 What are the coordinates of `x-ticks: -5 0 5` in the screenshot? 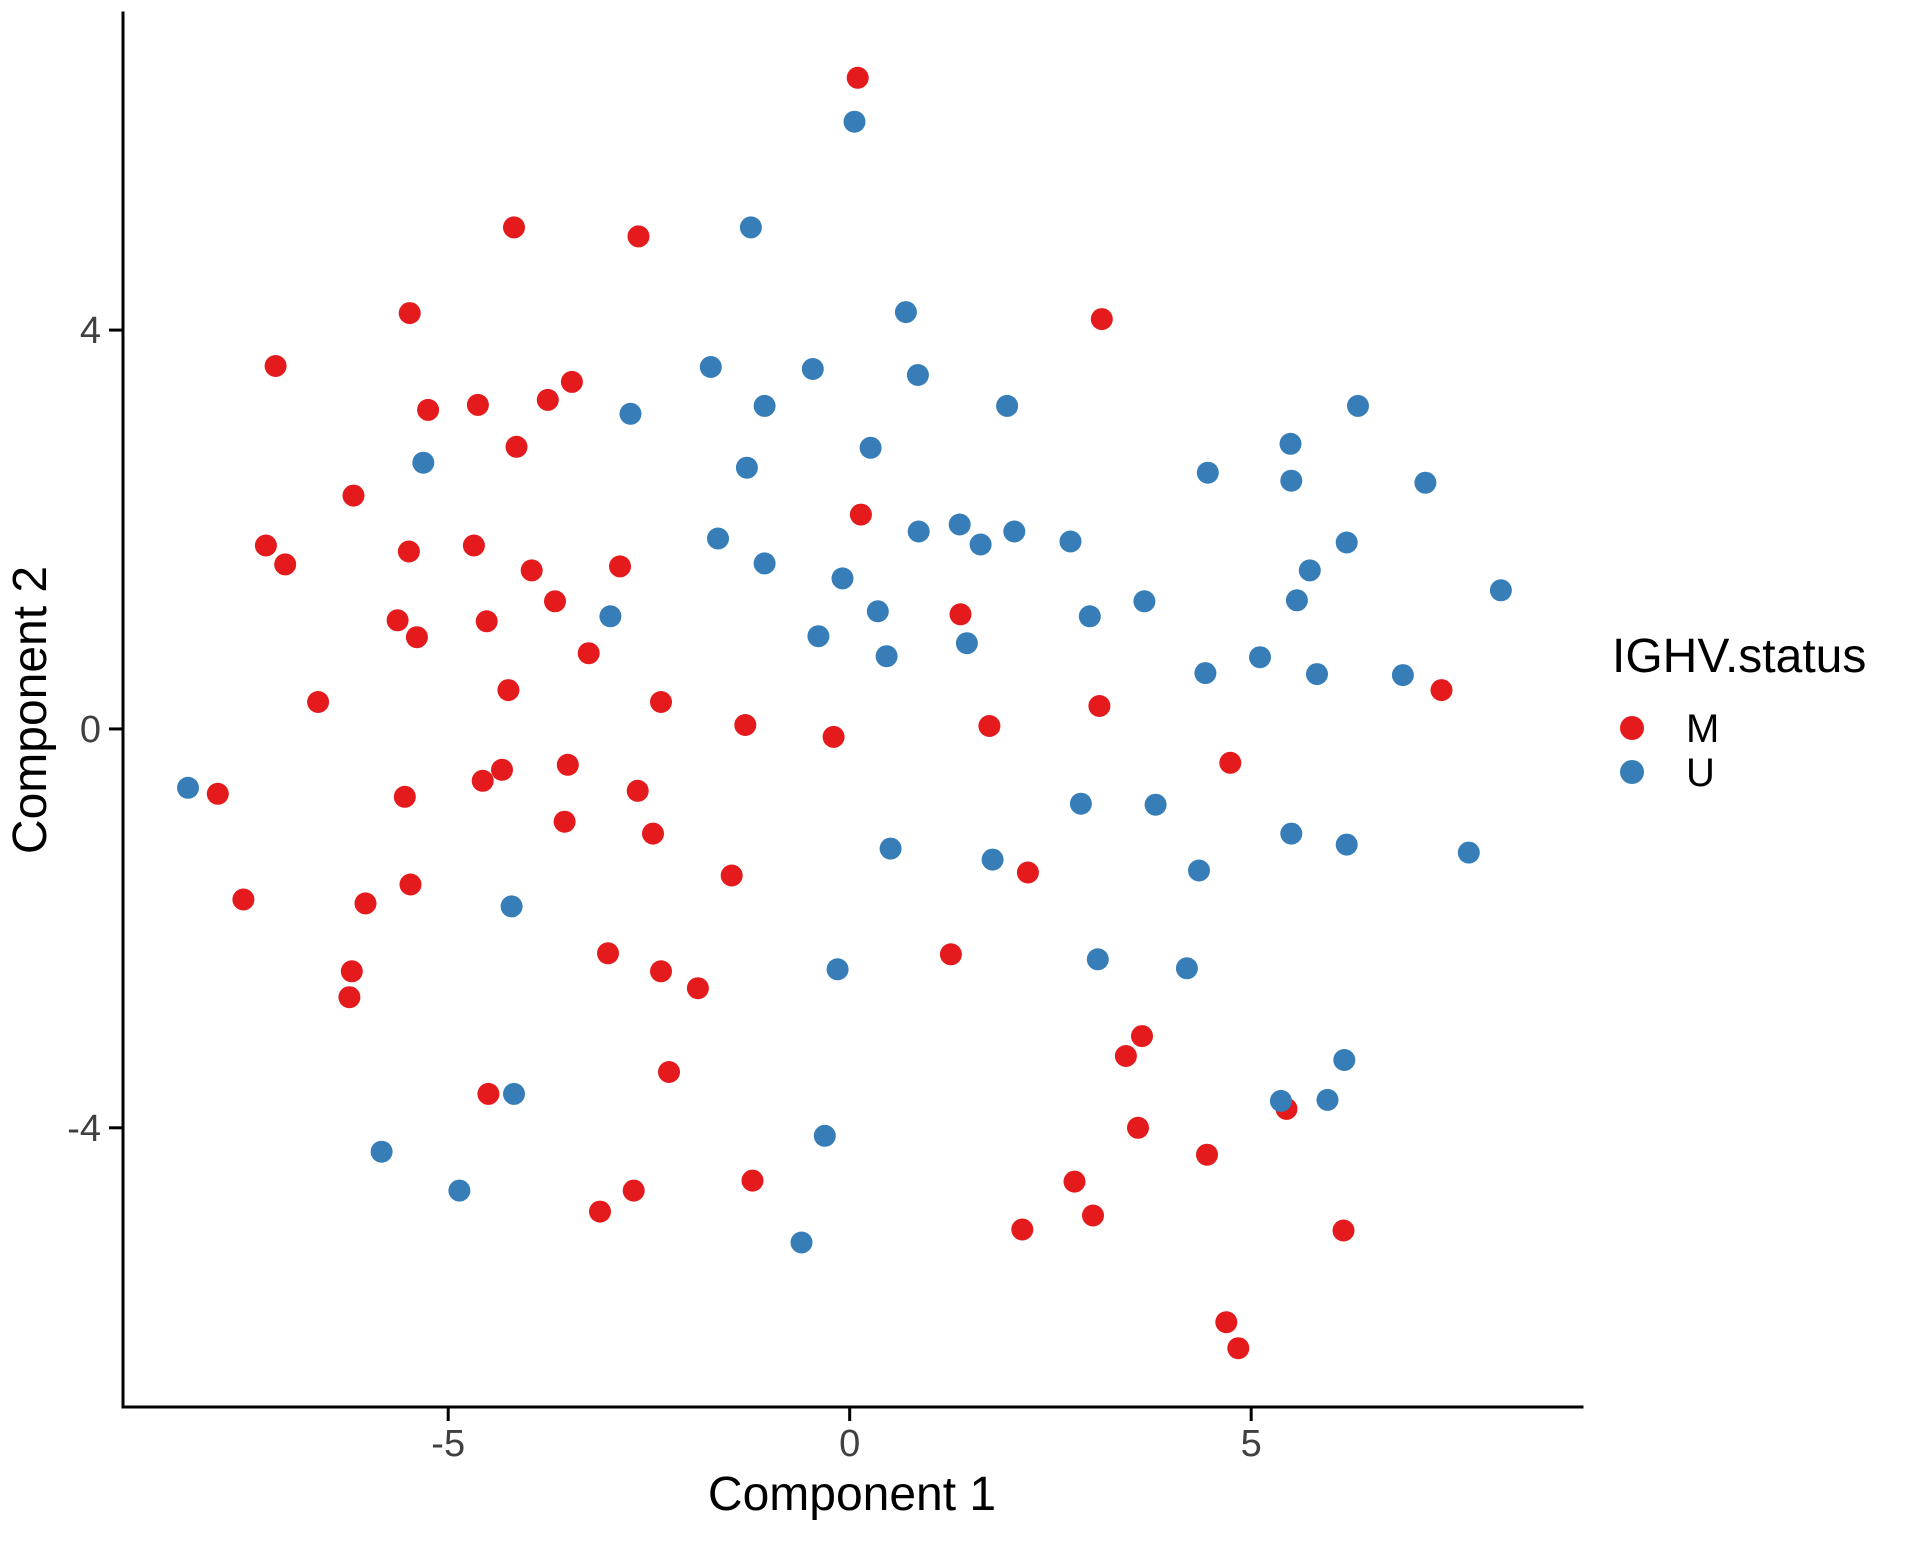 It's located at (846, 1436).